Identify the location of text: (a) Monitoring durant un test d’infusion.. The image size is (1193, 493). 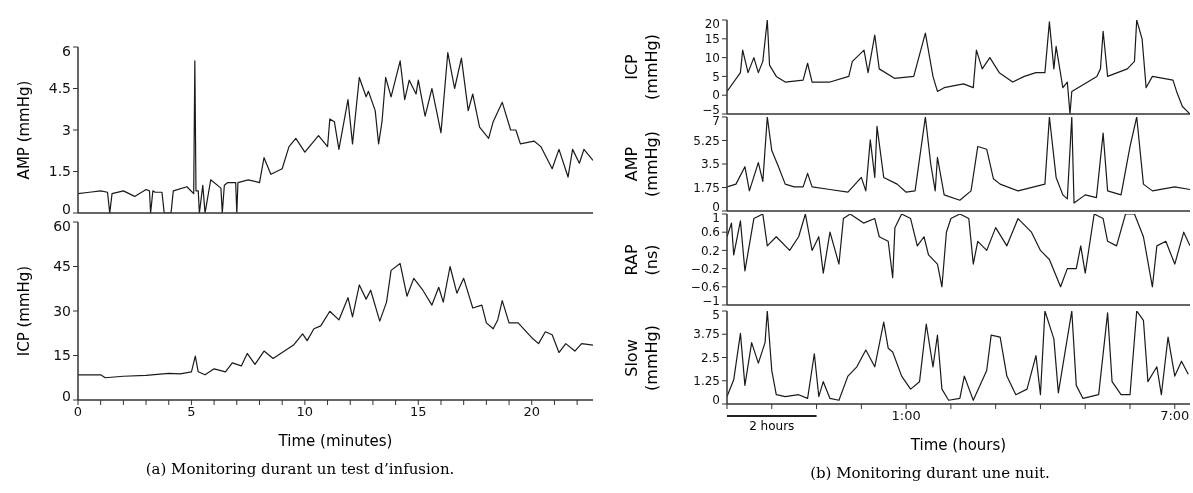
(300, 469).